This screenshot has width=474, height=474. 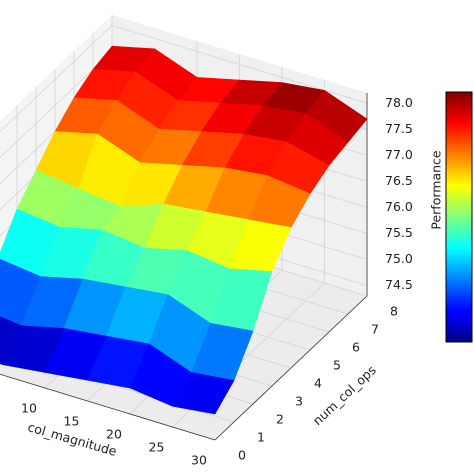 What do you see at coordinates (399, 232) in the screenshot?
I see `z-tick-label: 75.5` at bounding box center [399, 232].